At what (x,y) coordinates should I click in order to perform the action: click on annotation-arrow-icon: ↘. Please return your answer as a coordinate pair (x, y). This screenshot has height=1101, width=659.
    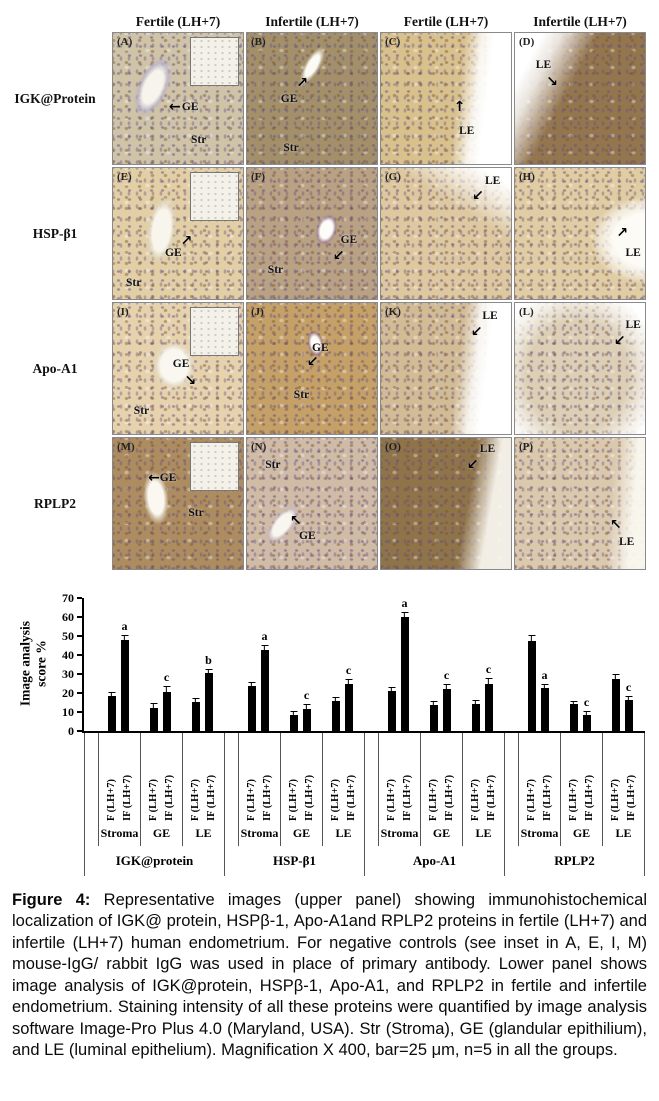
    Looking at the image, I should click on (190, 380).